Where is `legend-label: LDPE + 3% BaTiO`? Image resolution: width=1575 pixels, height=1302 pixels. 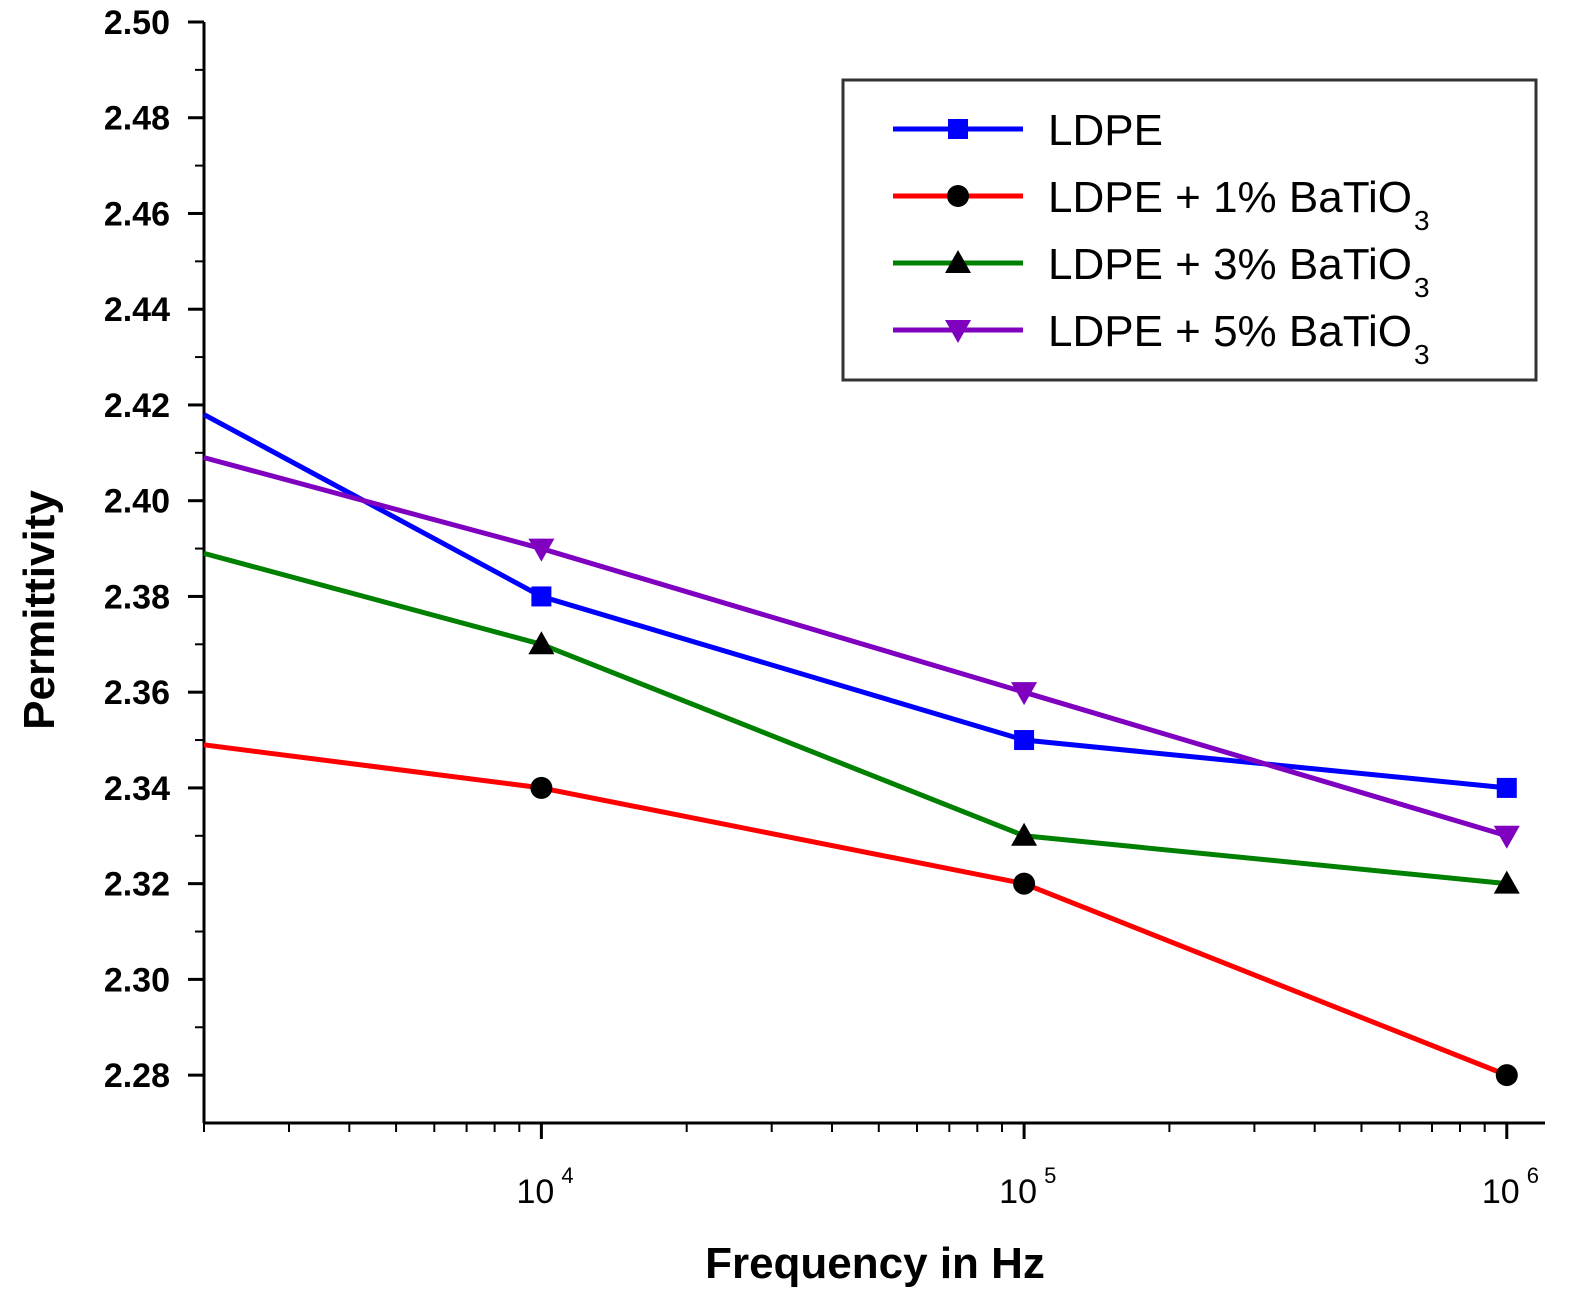
legend-label: LDPE + 3% BaTiO is located at coordinates (1230, 264).